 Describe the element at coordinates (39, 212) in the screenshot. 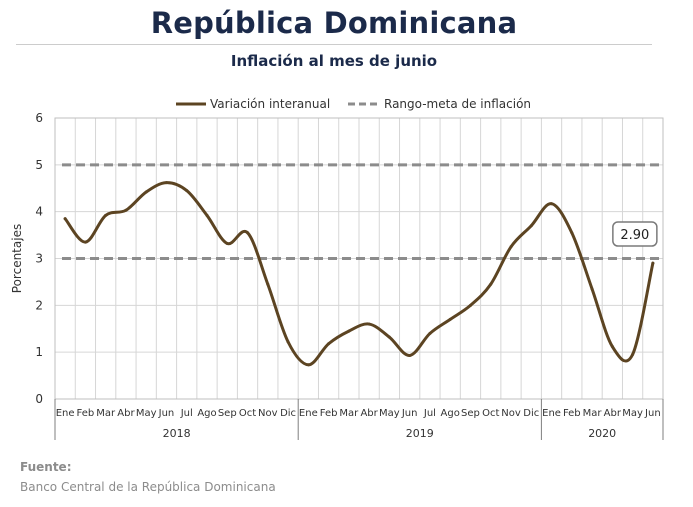

I see `y-tick-label: 4` at that location.